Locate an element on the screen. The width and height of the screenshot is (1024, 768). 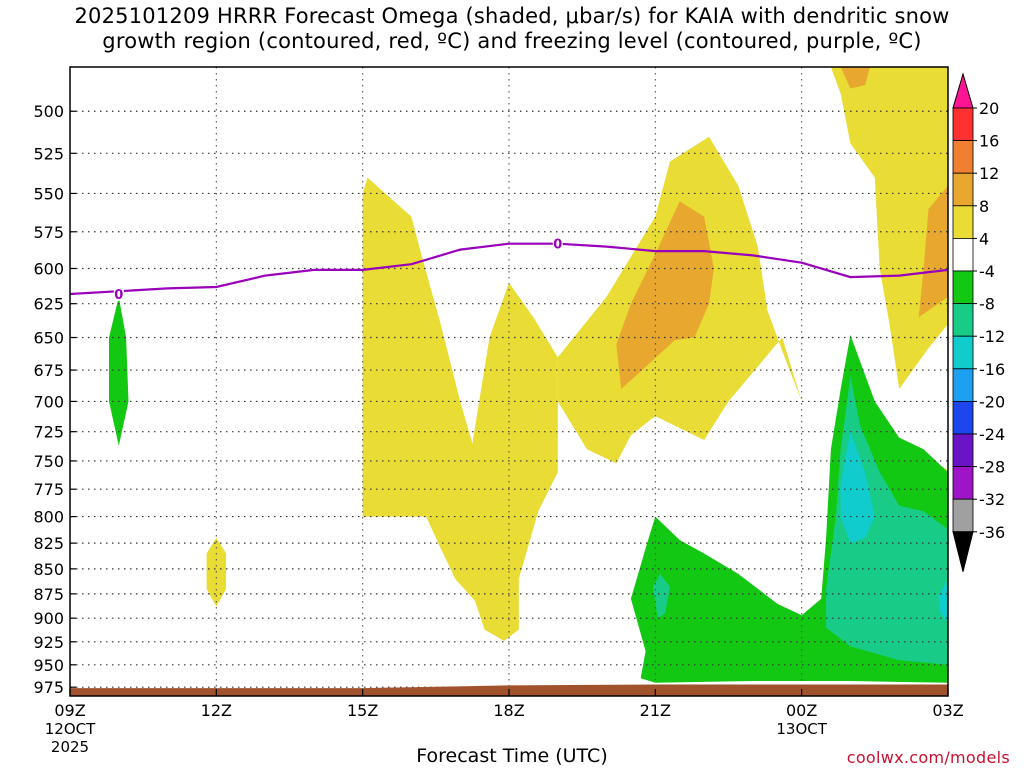
colorbar-label-11: -28 is located at coordinates (992, 467).